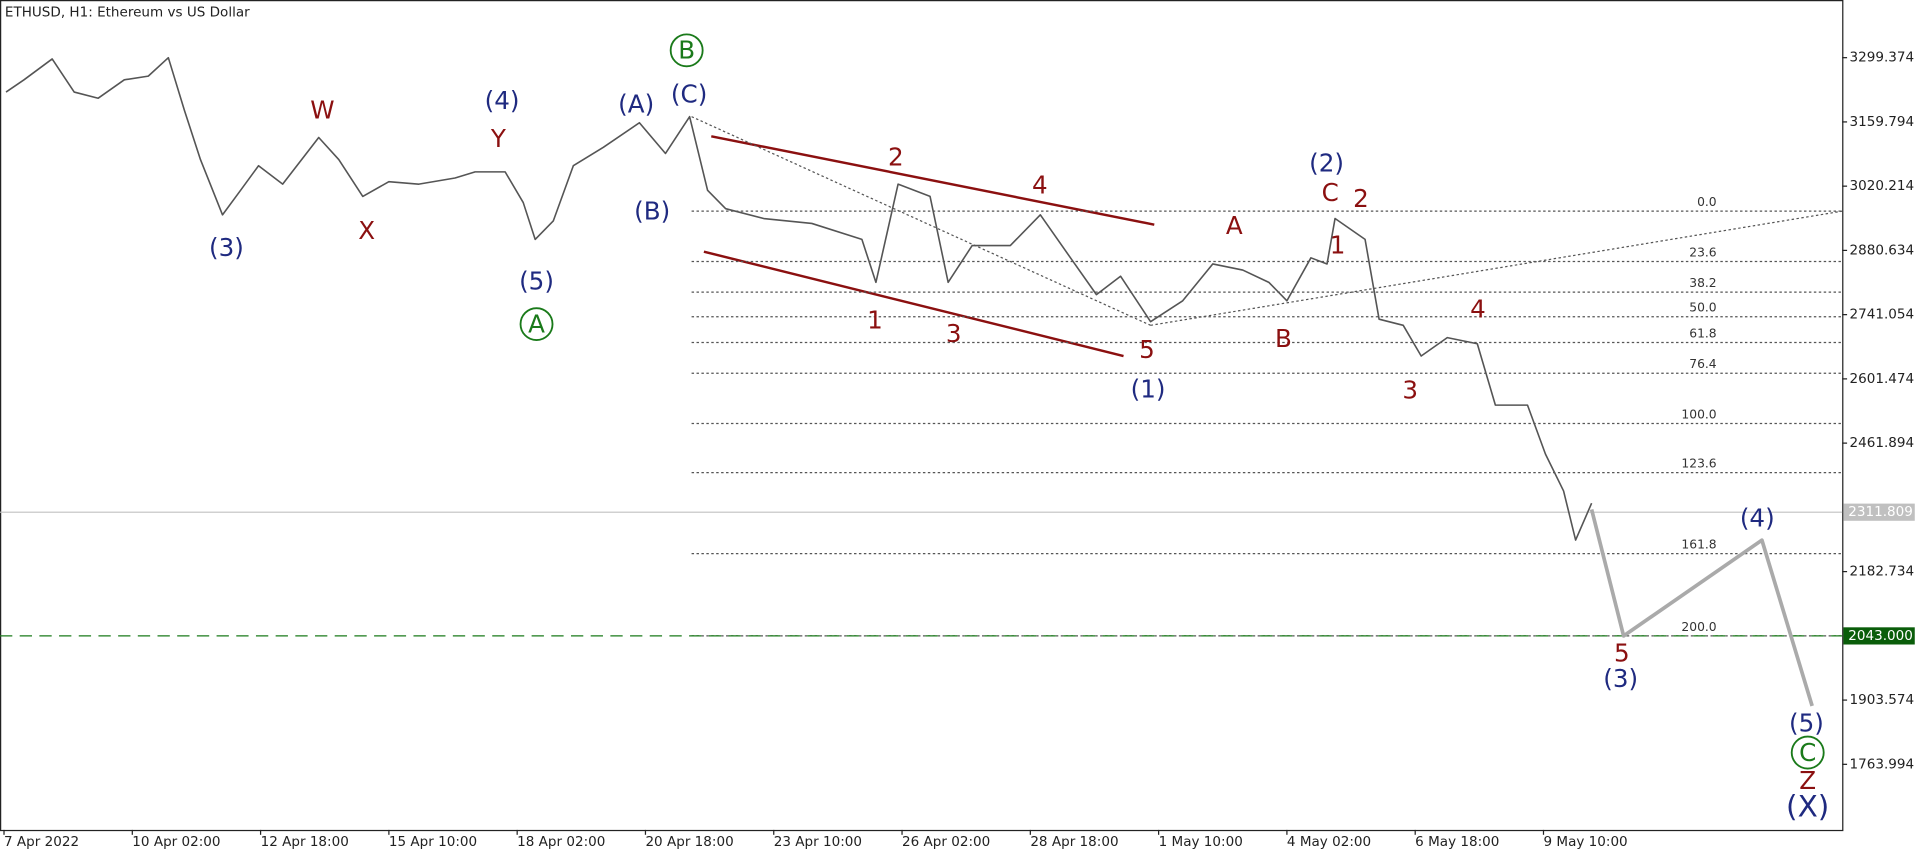 The width and height of the screenshot is (1916, 852). Describe the element at coordinates (818, 842) in the screenshot. I see `x-tick-label: 23 Apr 10:00` at that location.